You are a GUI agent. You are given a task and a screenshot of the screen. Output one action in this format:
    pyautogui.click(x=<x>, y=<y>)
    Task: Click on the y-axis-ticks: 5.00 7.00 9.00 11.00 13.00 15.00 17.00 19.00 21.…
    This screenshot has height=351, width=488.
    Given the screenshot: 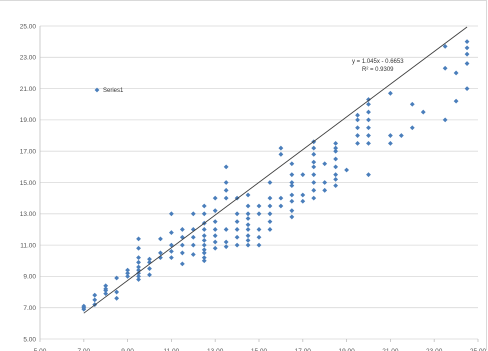 What is the action you would take?
    pyautogui.click(x=28, y=183)
    